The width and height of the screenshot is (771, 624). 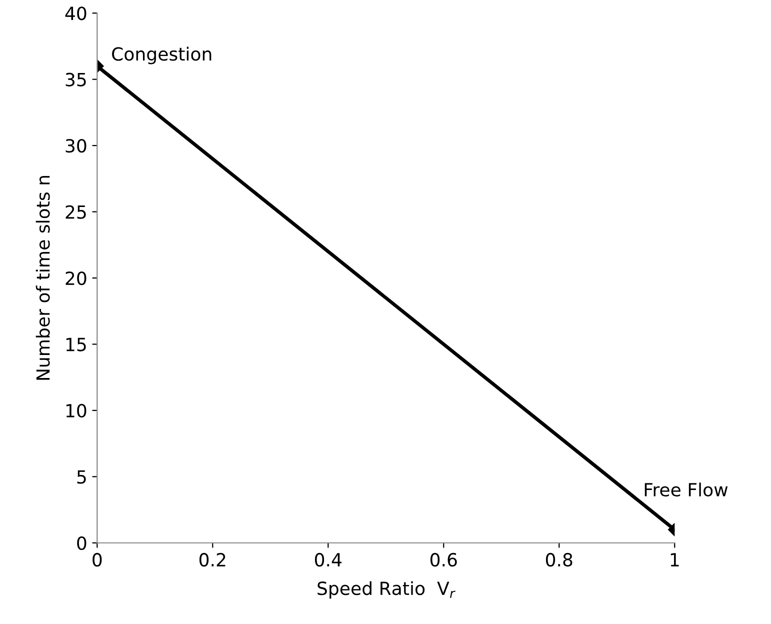 What do you see at coordinates (81, 543) in the screenshot?
I see `y-tick-label: 0` at bounding box center [81, 543].